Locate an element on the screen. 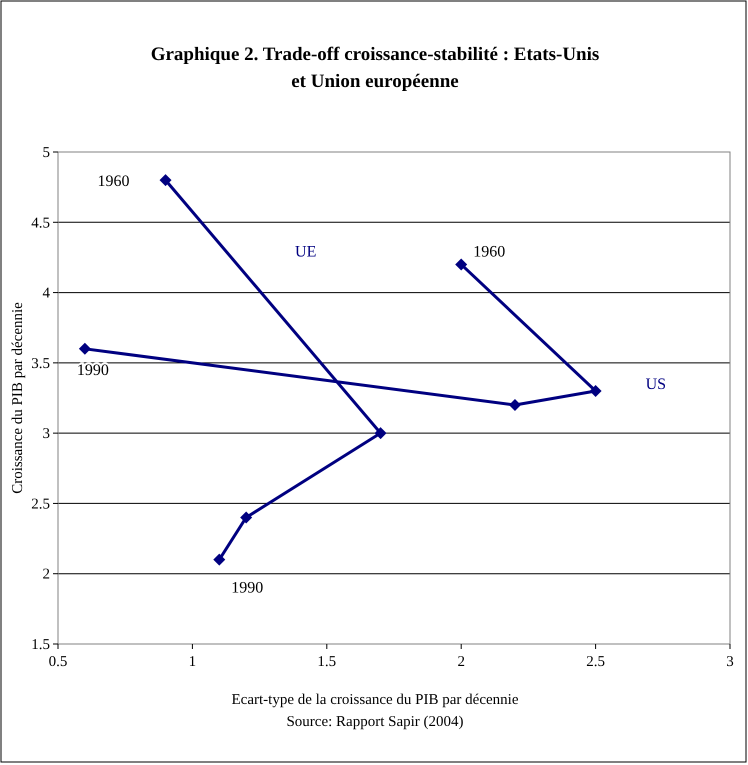 This screenshot has width=748, height=765. y-tick-label: 3.5 is located at coordinates (40, 364).